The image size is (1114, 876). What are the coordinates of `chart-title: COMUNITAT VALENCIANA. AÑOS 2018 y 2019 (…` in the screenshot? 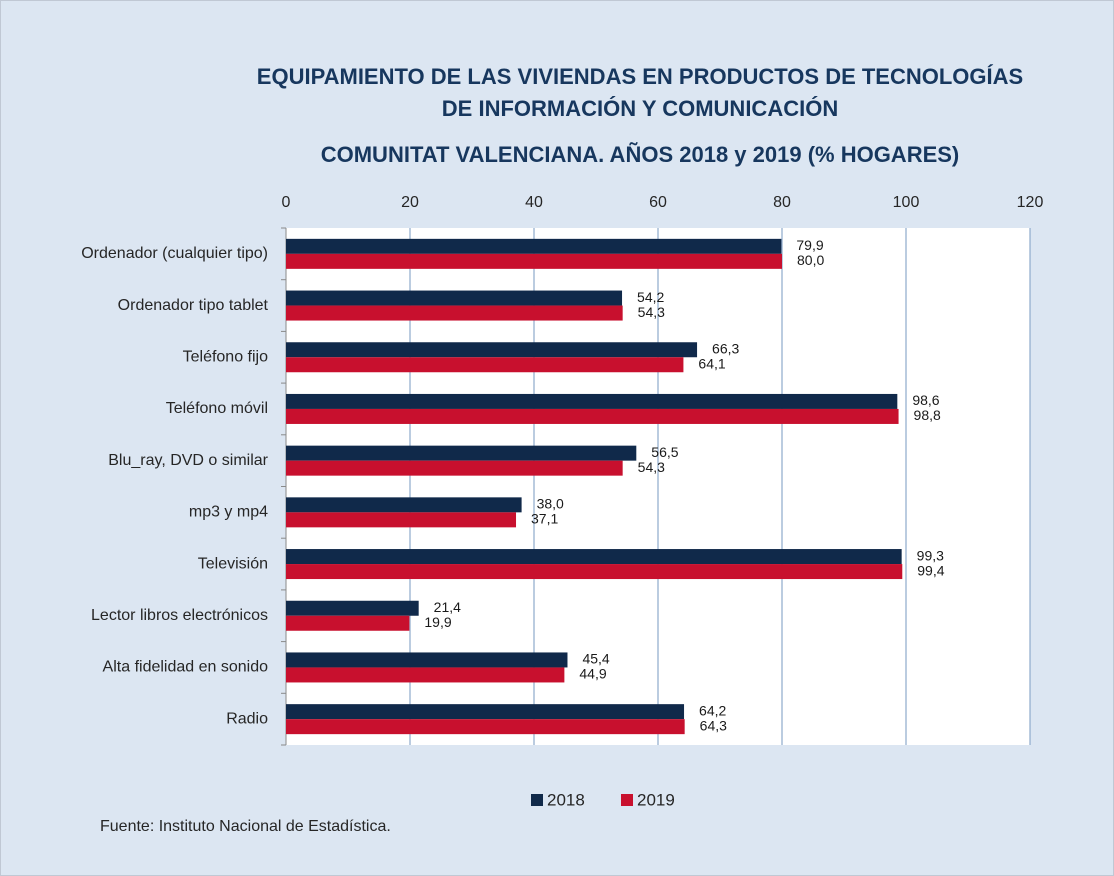 It's located at (640, 154).